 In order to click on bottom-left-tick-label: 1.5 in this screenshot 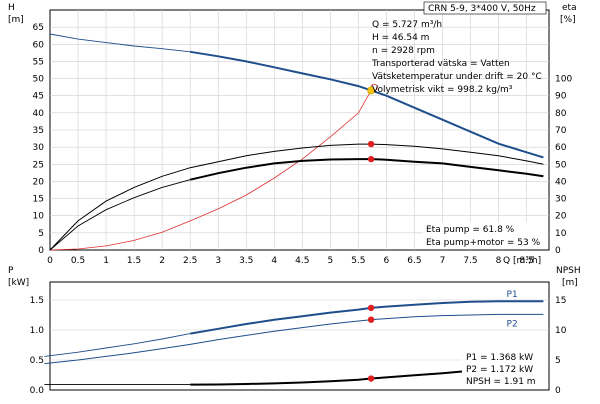, I will do `click(37, 301)`.